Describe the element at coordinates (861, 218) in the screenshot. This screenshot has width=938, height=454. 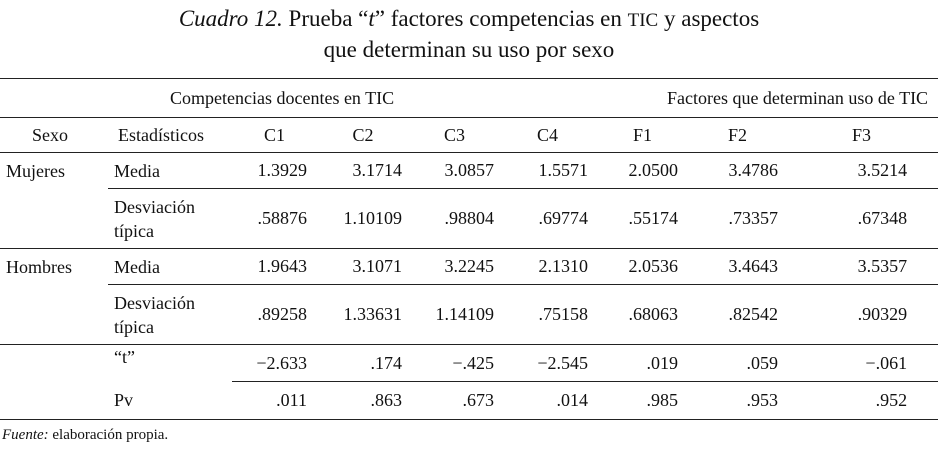
I see `cell-value: .67348` at that location.